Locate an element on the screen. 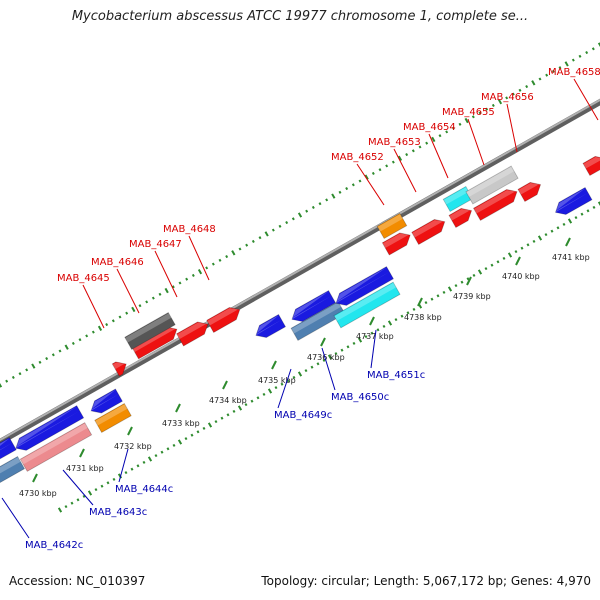 The width and height of the screenshot is (600, 600). gene-mab-4643c is located at coordinates (56, 447).